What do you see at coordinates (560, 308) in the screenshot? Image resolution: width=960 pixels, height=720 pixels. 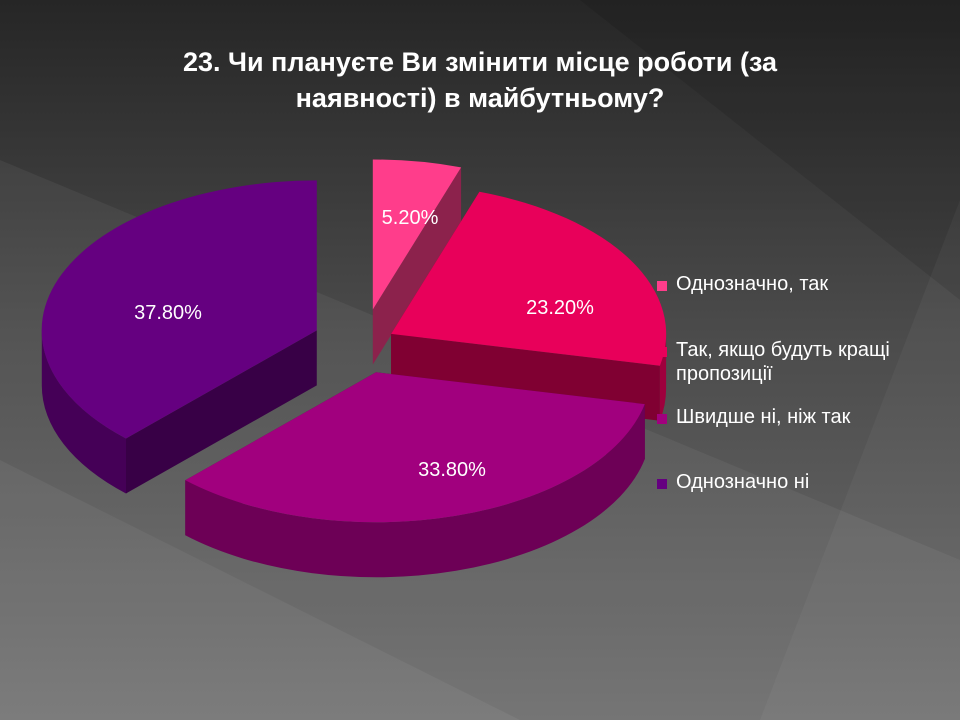 I see `data-label: 23.20%` at bounding box center [560, 308].